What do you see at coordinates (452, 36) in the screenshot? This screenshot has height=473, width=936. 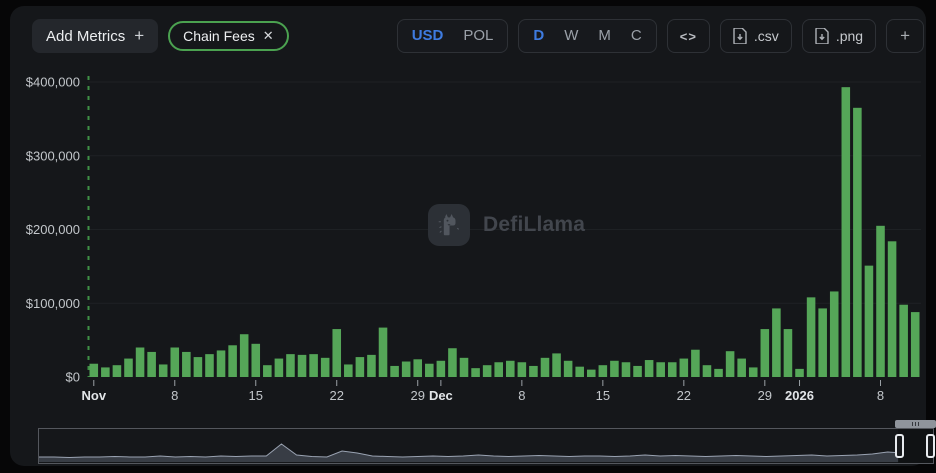 I see `currency-toggle: USD POL` at bounding box center [452, 36].